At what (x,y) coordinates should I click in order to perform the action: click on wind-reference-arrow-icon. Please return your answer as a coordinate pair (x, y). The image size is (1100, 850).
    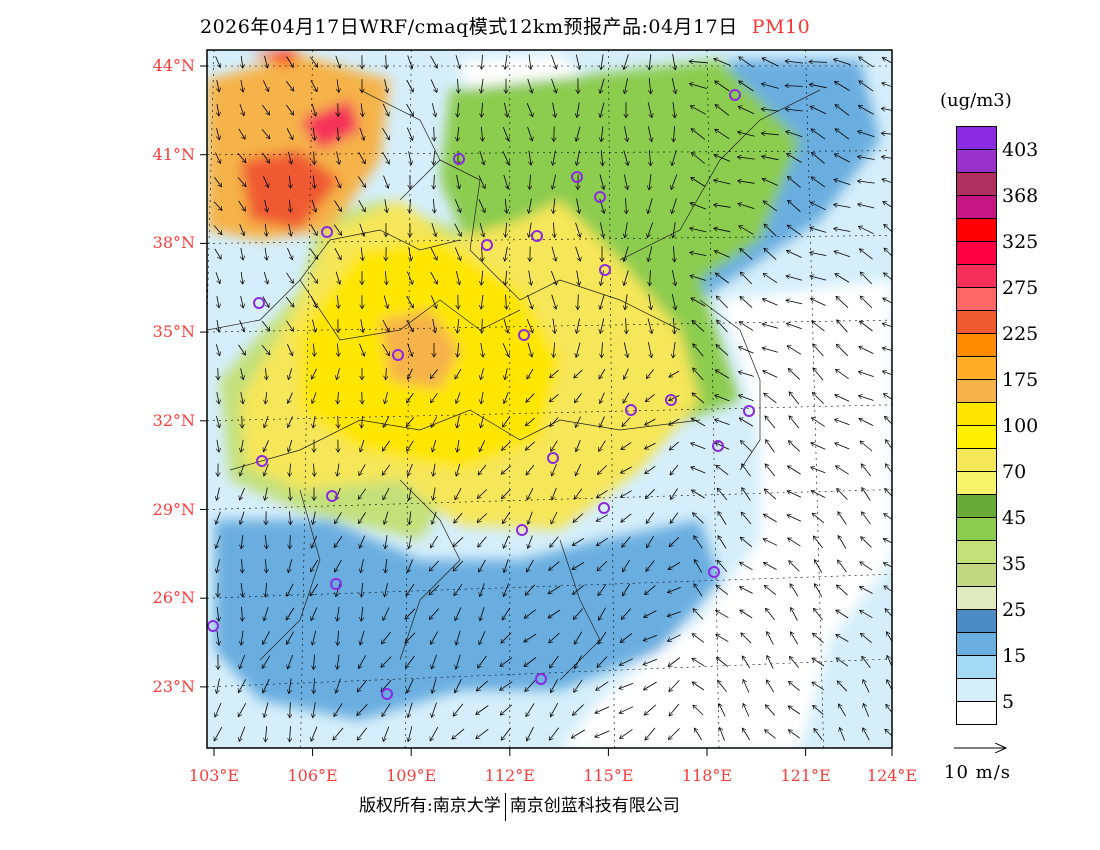
    Looking at the image, I should click on (983, 747).